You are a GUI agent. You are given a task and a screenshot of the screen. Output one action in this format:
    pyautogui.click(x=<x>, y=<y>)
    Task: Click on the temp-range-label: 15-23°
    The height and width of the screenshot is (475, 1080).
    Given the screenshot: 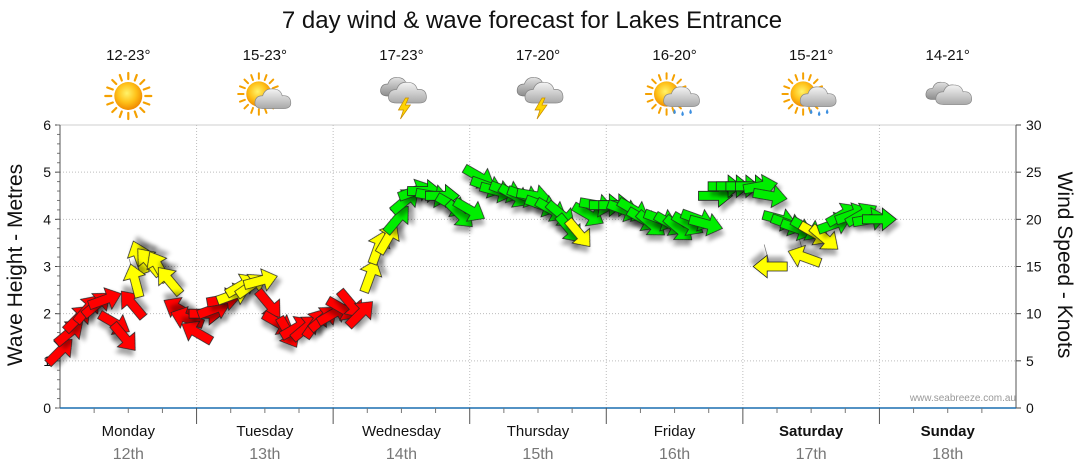 What is the action you would take?
    pyautogui.click(x=265, y=55)
    